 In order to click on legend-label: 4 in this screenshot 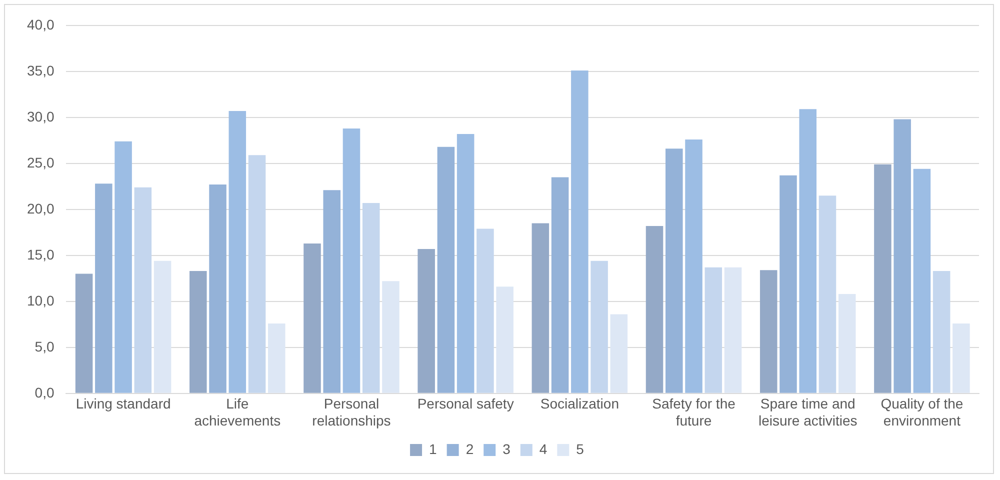, I will do `click(543, 448)`.